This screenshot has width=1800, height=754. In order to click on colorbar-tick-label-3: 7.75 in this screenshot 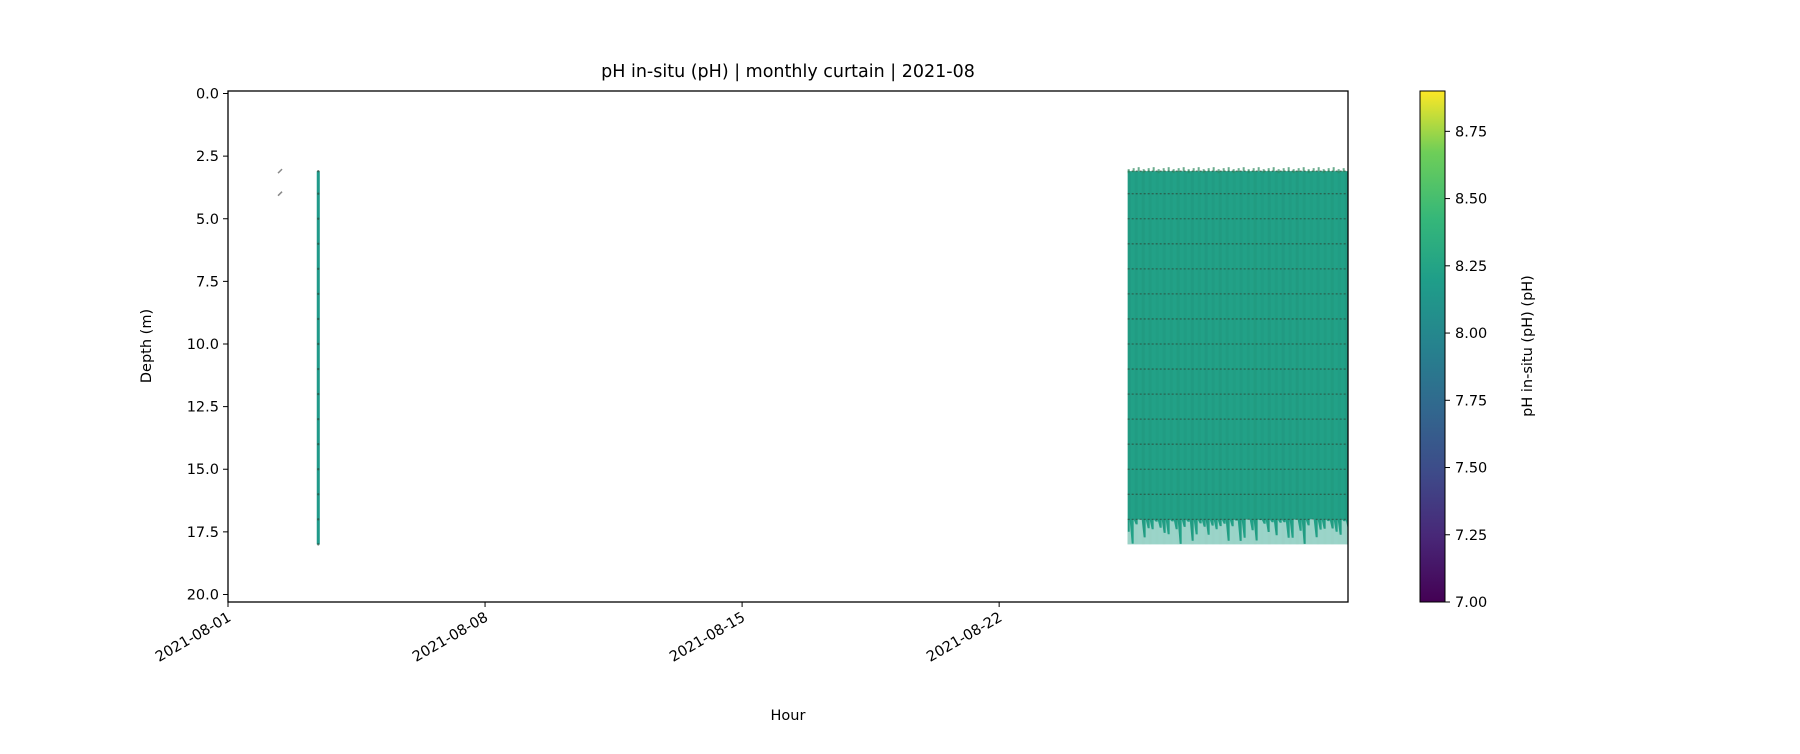, I will do `click(1471, 401)`.